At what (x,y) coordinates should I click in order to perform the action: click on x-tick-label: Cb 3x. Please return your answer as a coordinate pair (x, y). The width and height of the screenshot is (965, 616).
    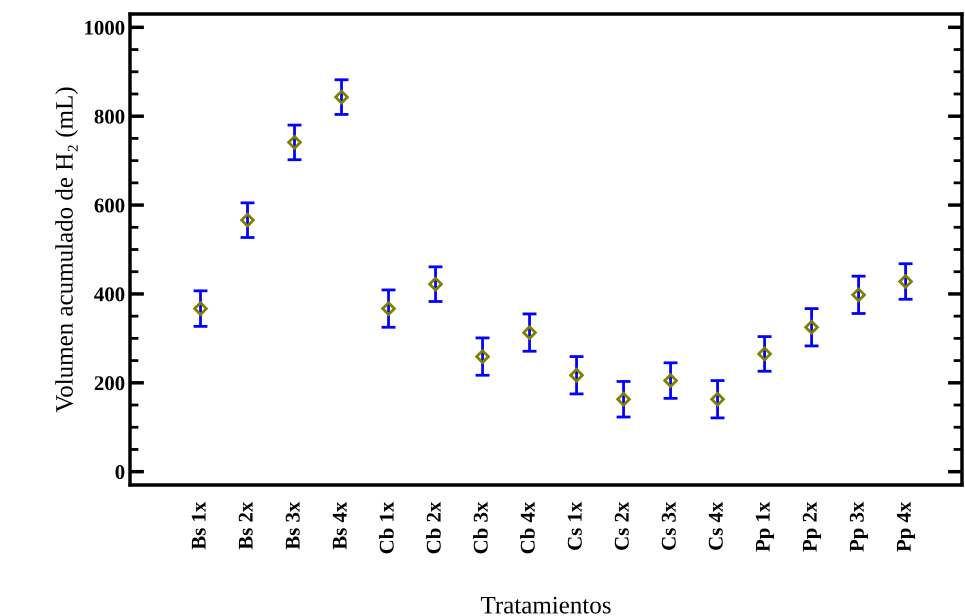
    Looking at the image, I should click on (480, 528).